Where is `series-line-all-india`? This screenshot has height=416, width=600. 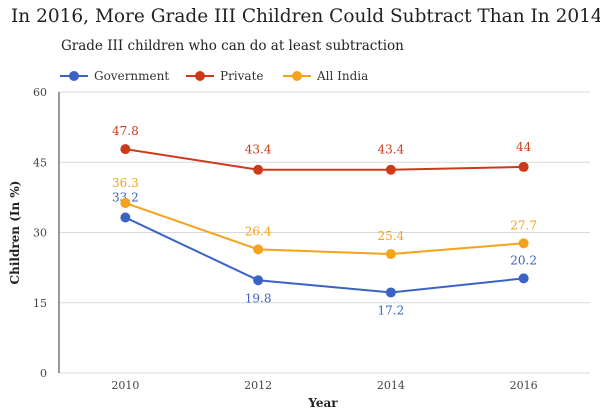
series-line-all-india is located at coordinates (324, 229).